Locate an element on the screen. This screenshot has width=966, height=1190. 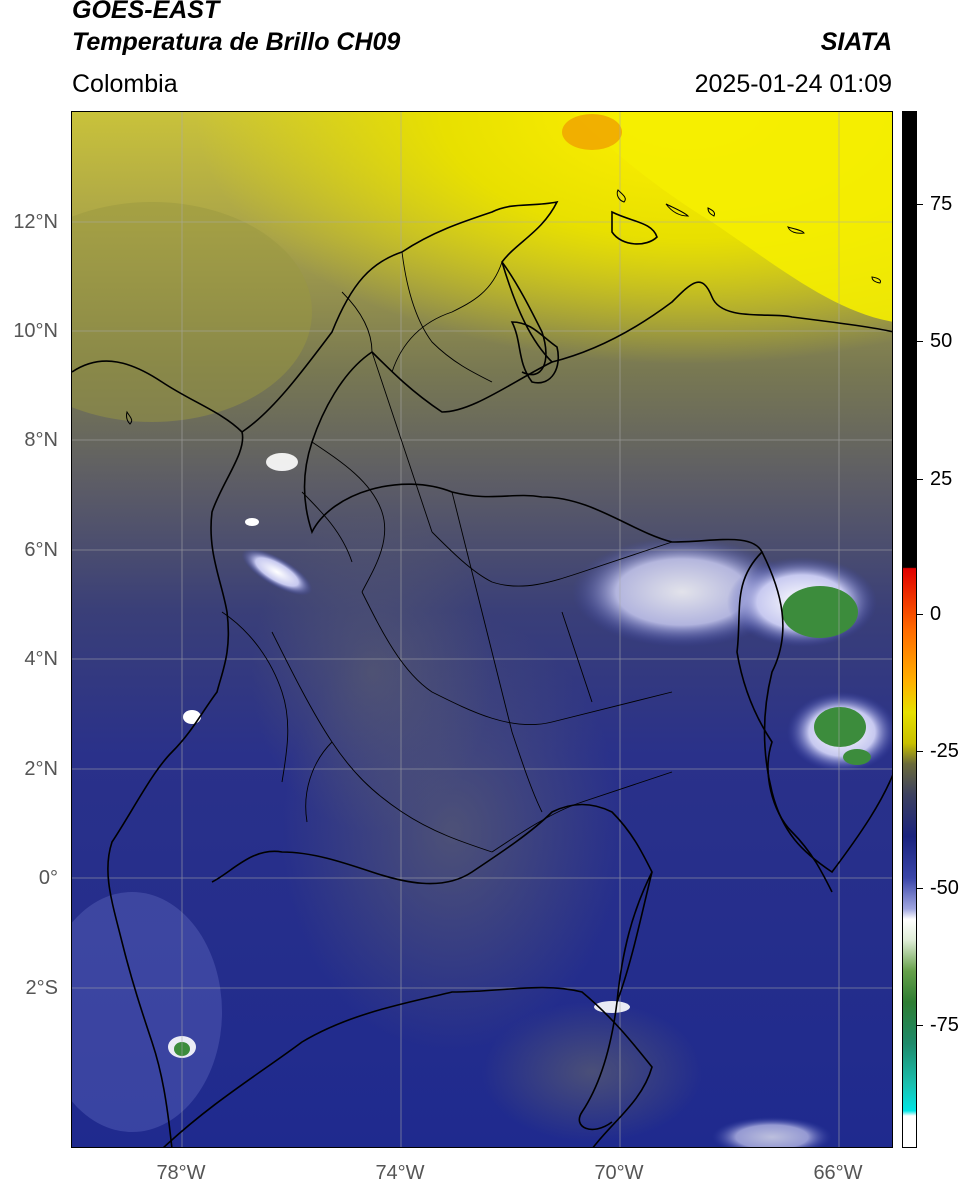
lat-label: 8°N is located at coordinates (41, 440).